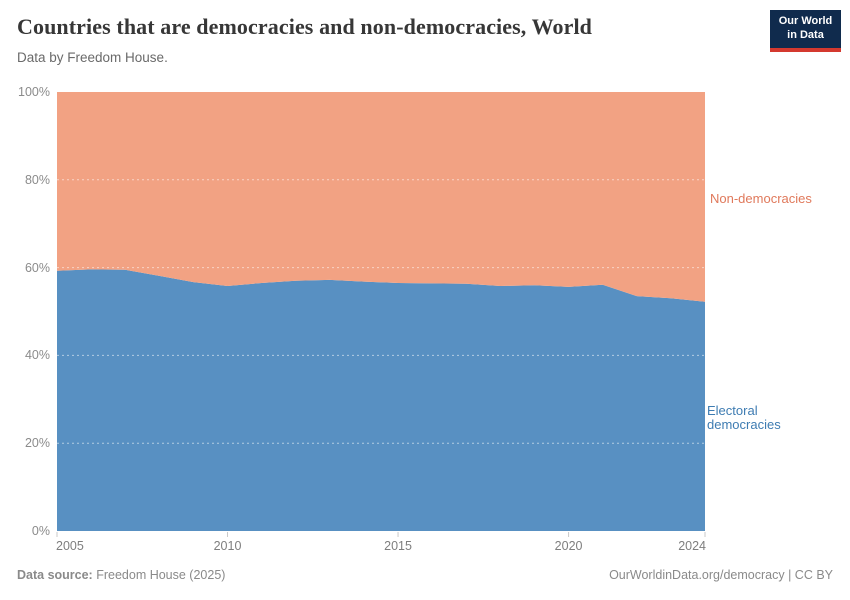 The height and width of the screenshot is (600, 850). What do you see at coordinates (37, 355) in the screenshot?
I see `y-axis-label-40: 40%` at bounding box center [37, 355].